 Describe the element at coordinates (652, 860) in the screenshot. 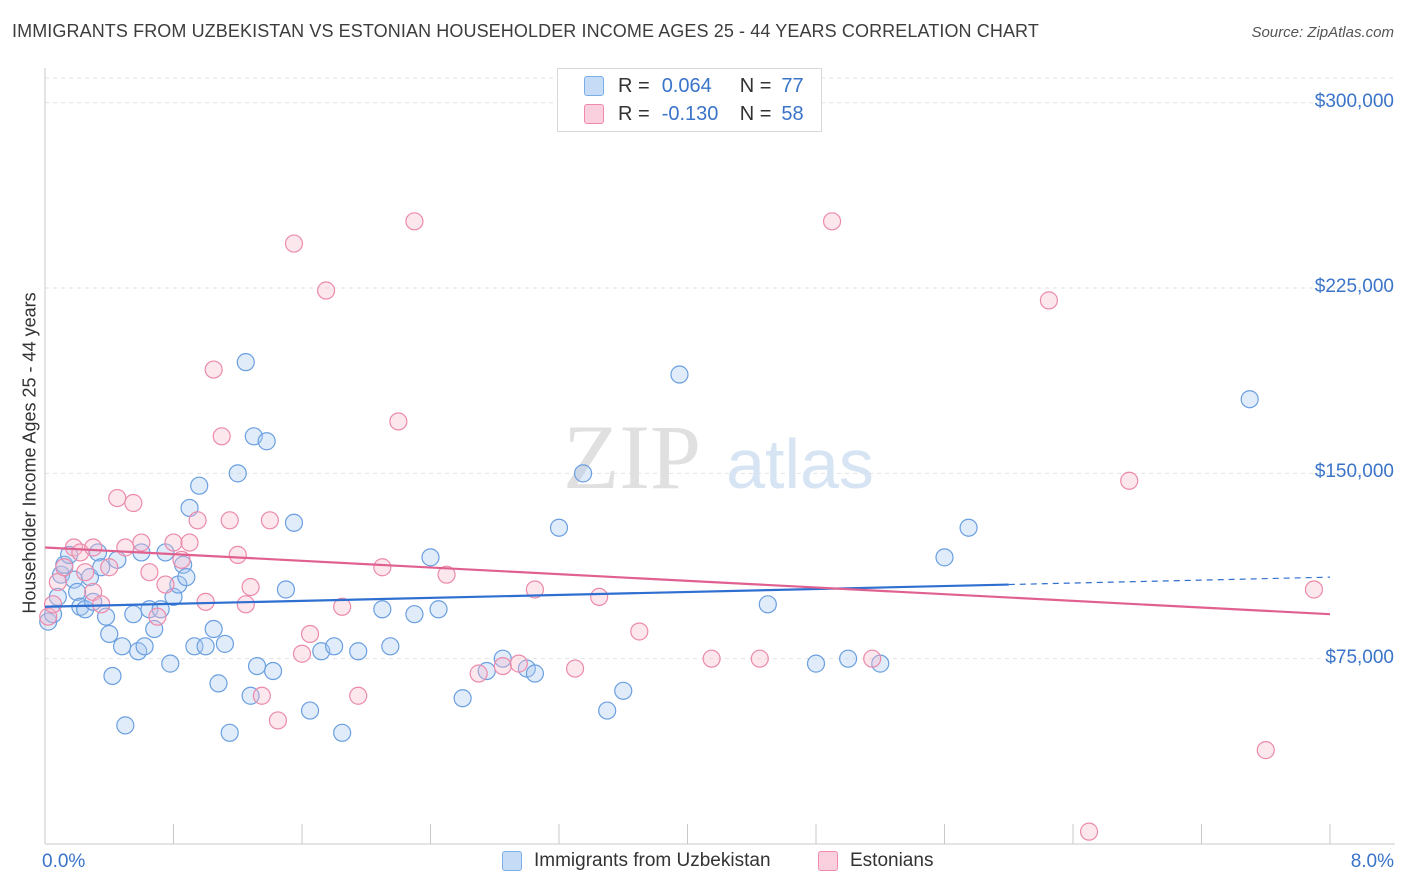

I see `bottom-legend-label: Immigrants from Uzbekistan` at that location.